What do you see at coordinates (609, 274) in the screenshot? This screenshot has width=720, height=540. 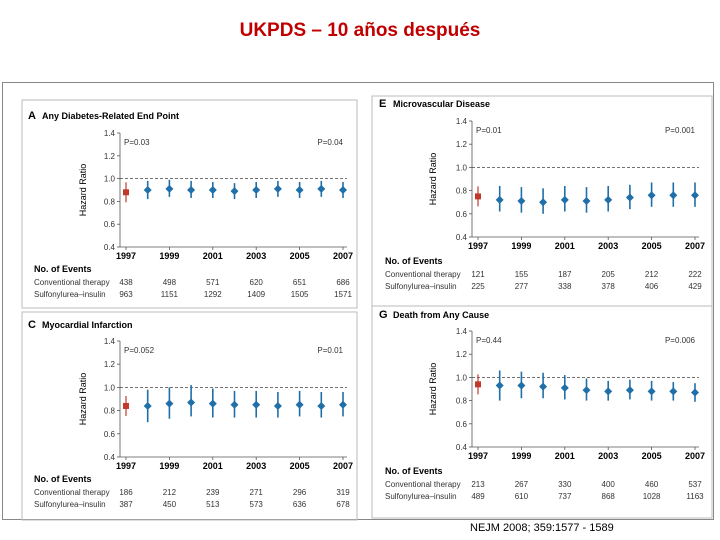 I see `events-value: 205` at bounding box center [609, 274].